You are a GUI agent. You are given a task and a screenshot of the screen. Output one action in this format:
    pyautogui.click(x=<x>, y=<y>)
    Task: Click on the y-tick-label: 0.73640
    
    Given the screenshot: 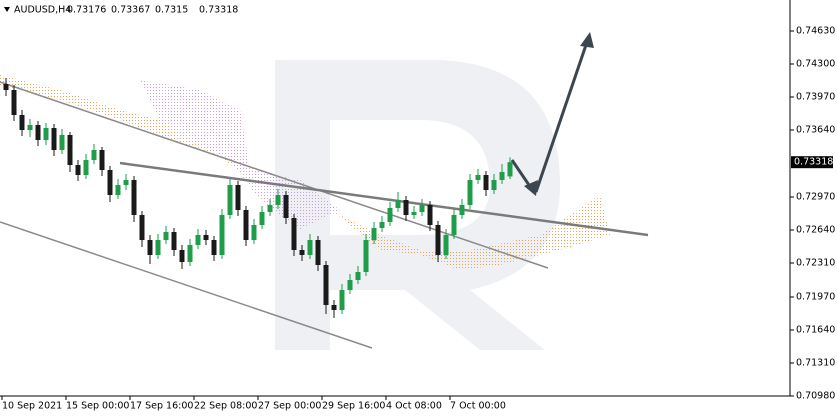 What is the action you would take?
    pyautogui.click(x=815, y=130)
    